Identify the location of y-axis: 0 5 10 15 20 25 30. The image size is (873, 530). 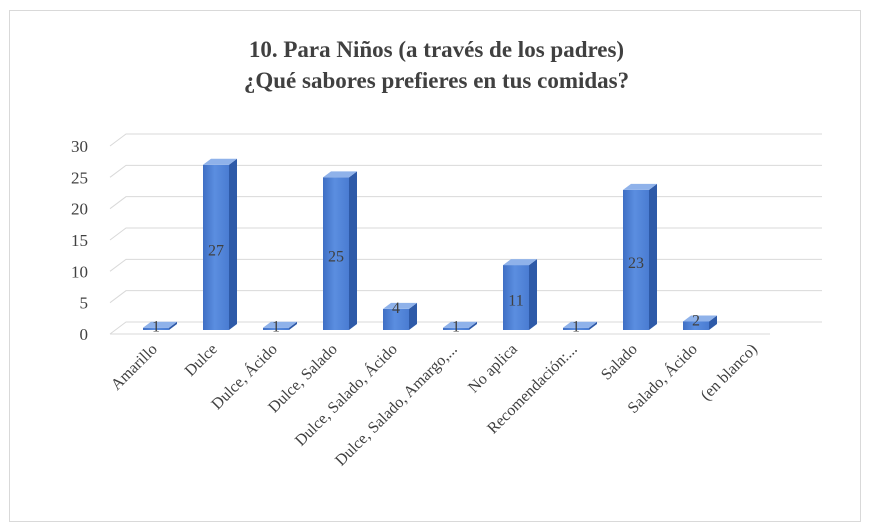
(79, 240).